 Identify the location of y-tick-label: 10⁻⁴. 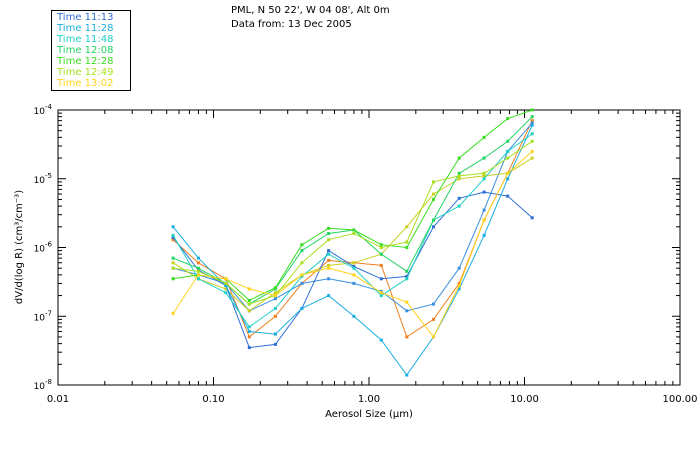
(43, 110).